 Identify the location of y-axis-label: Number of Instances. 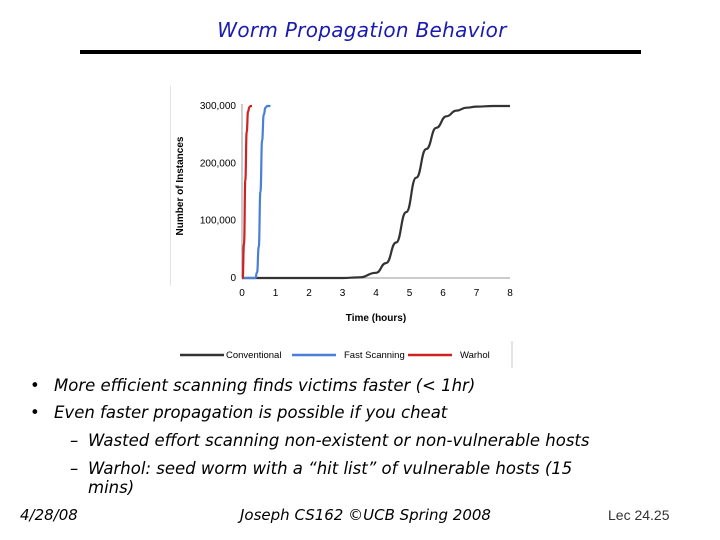
(180, 185).